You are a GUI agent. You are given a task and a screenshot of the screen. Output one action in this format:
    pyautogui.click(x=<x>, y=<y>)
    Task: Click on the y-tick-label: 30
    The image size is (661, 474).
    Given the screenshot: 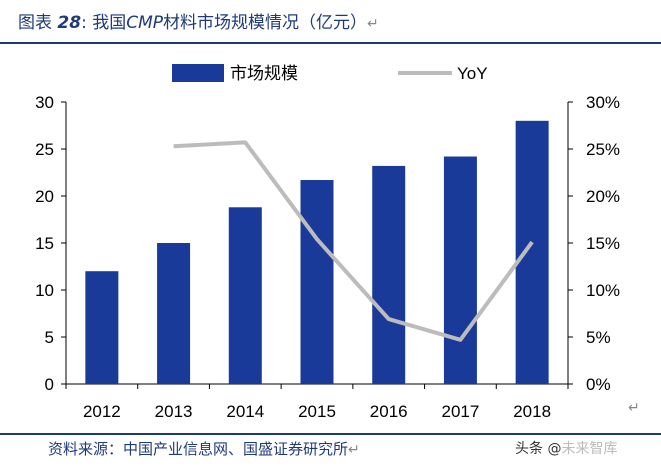 What is the action you would take?
    pyautogui.click(x=44, y=102)
    